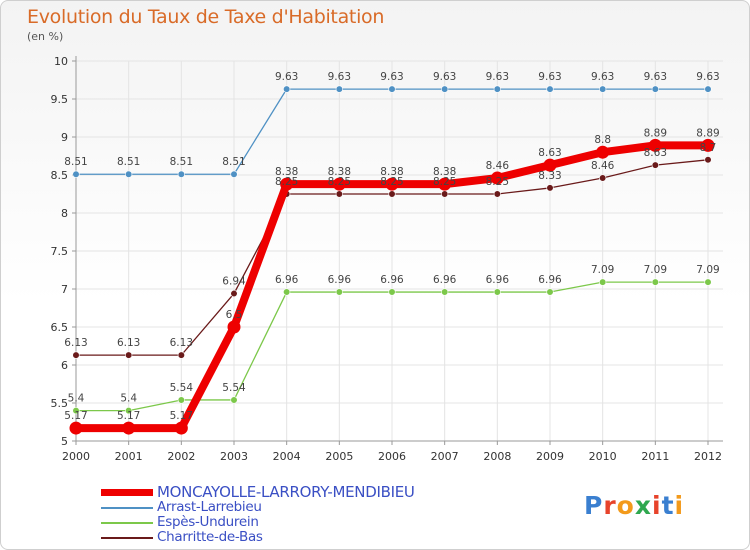  I want to click on data-label-3-5: 8.25, so click(339, 182).